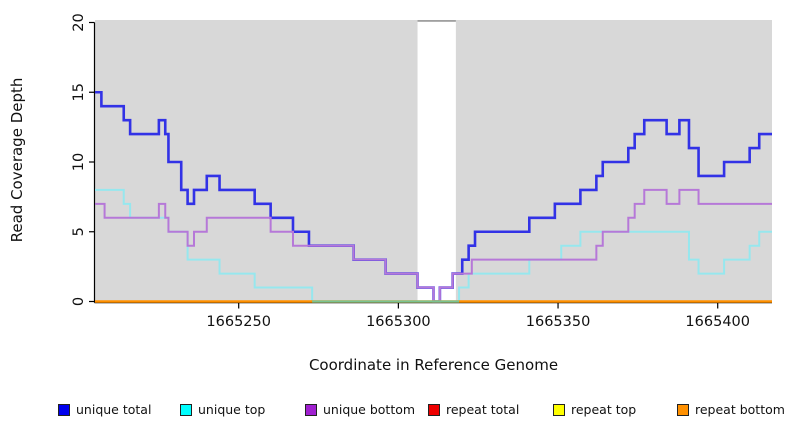 The height and width of the screenshot is (432, 792). I want to click on legend-swatch-repeat-total, so click(434, 410).